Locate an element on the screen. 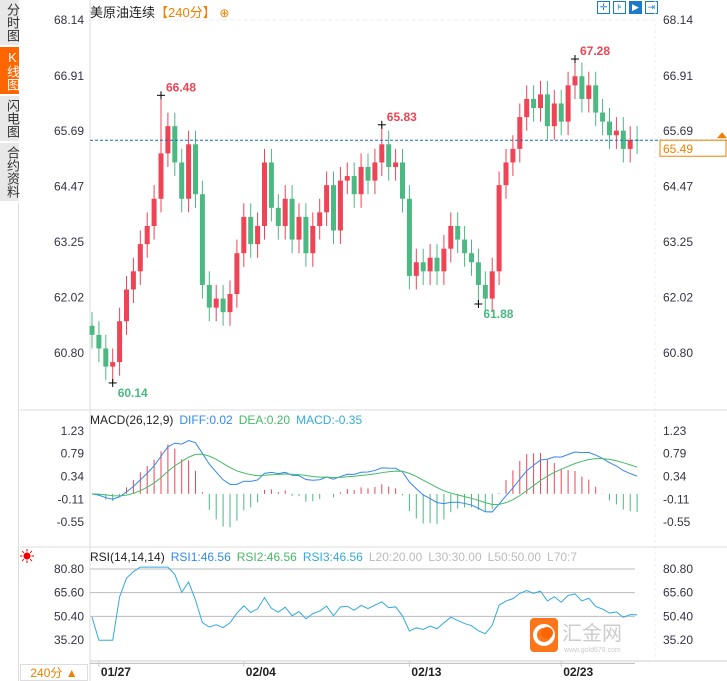  rsi-tick-right: 80.80 is located at coordinates (678, 569).